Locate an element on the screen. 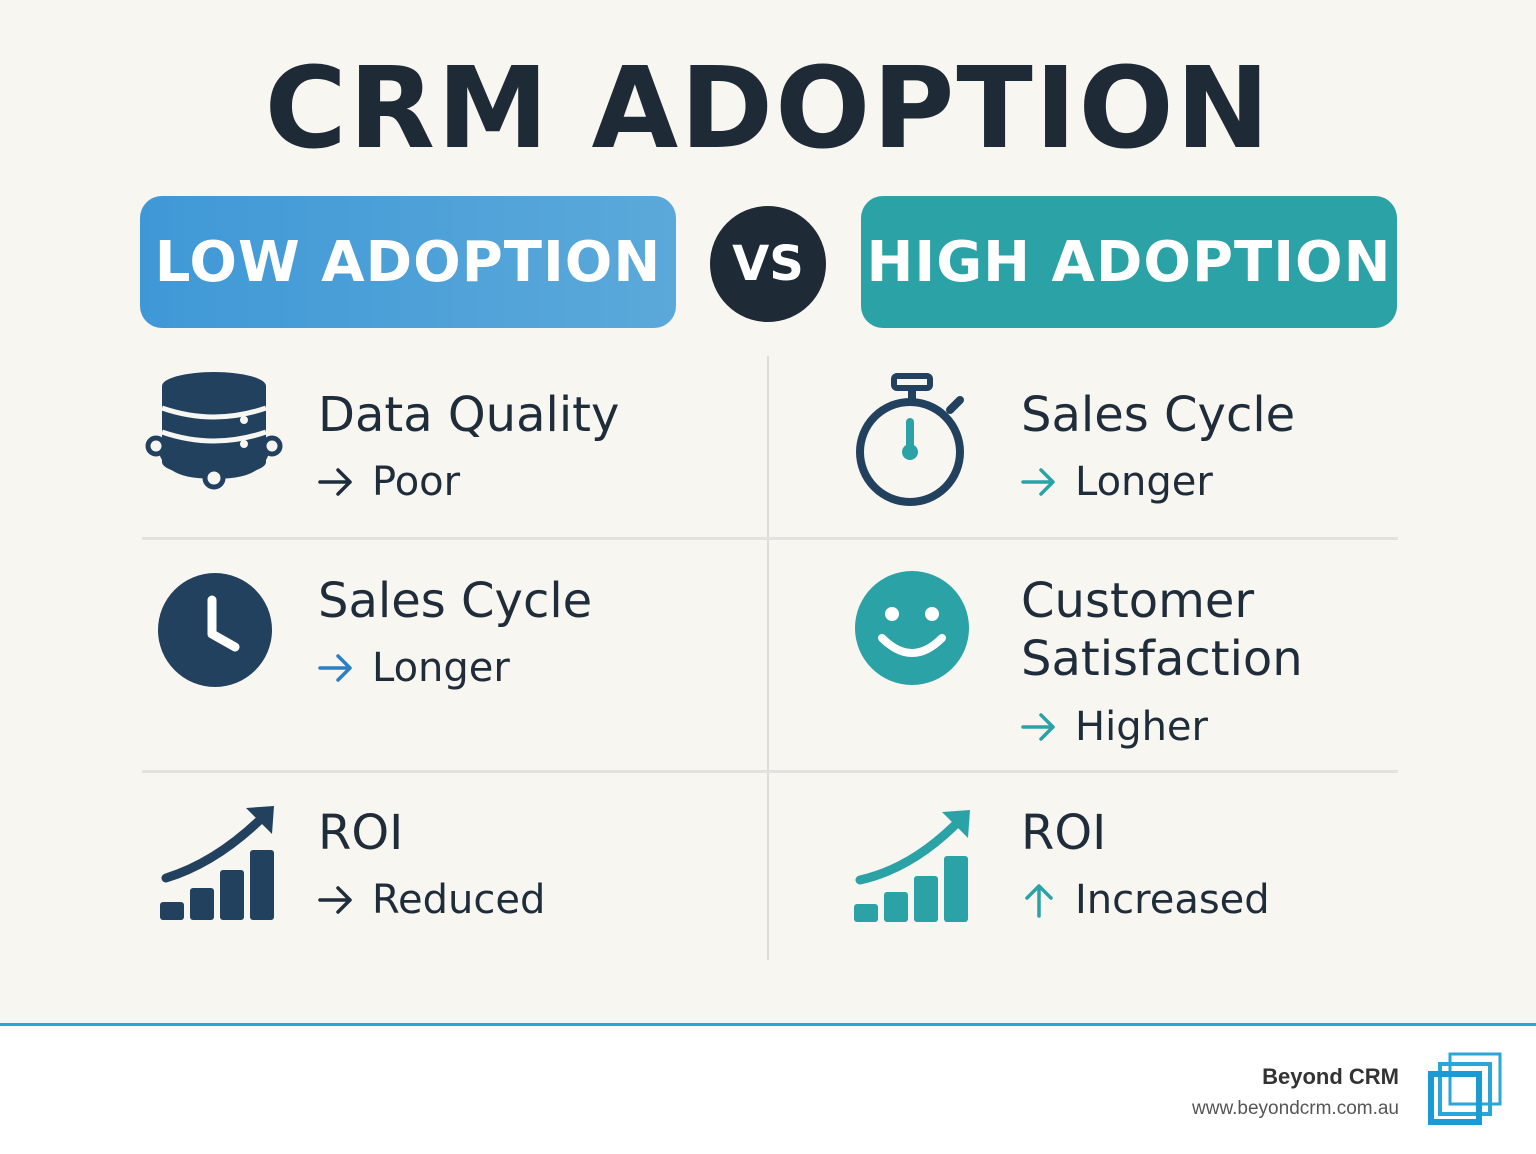 The width and height of the screenshot is (1536, 1154). column-divider is located at coordinates (768, 658).